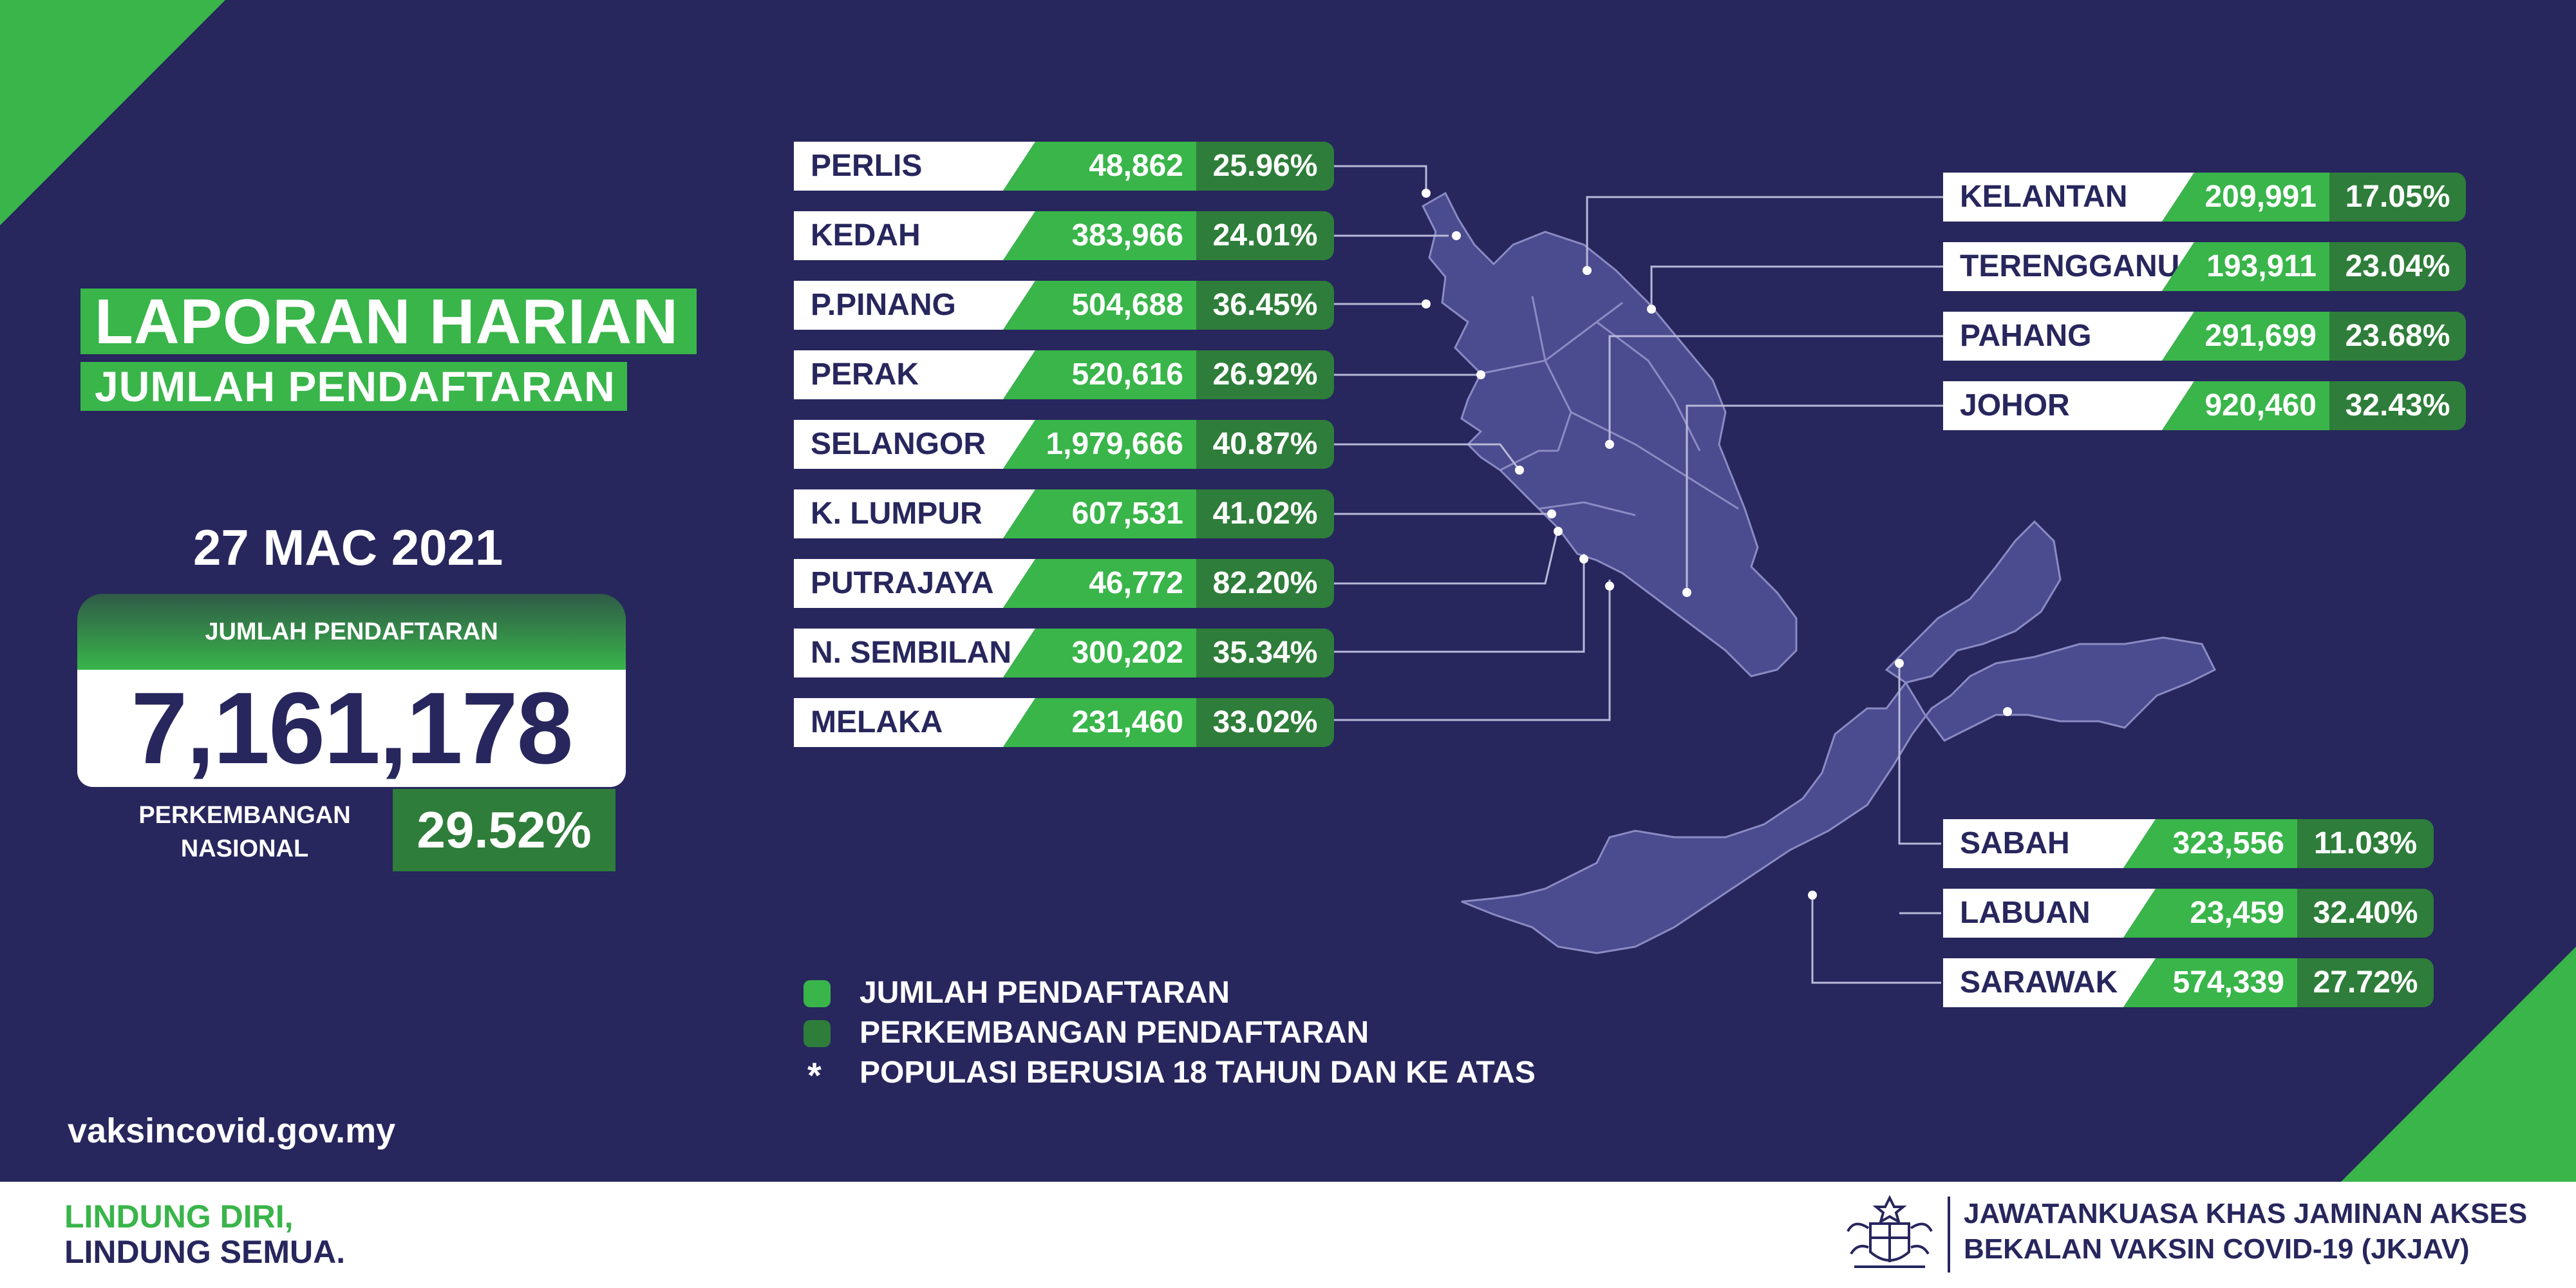  I want to click on state-registrations: 520,616, so click(1099, 374).